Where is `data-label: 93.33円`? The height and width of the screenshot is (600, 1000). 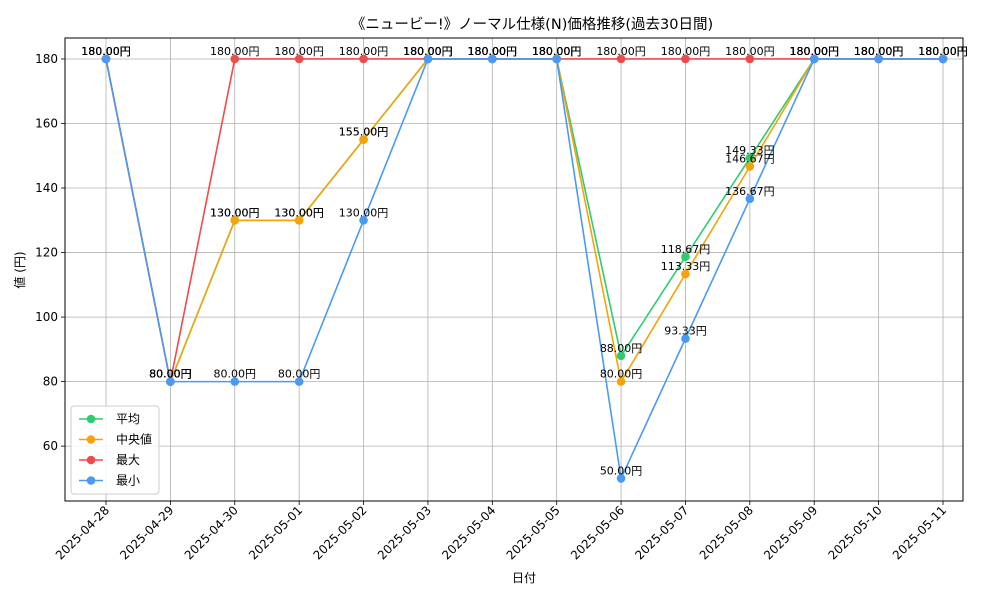 data-label: 93.33円 is located at coordinates (685, 331).